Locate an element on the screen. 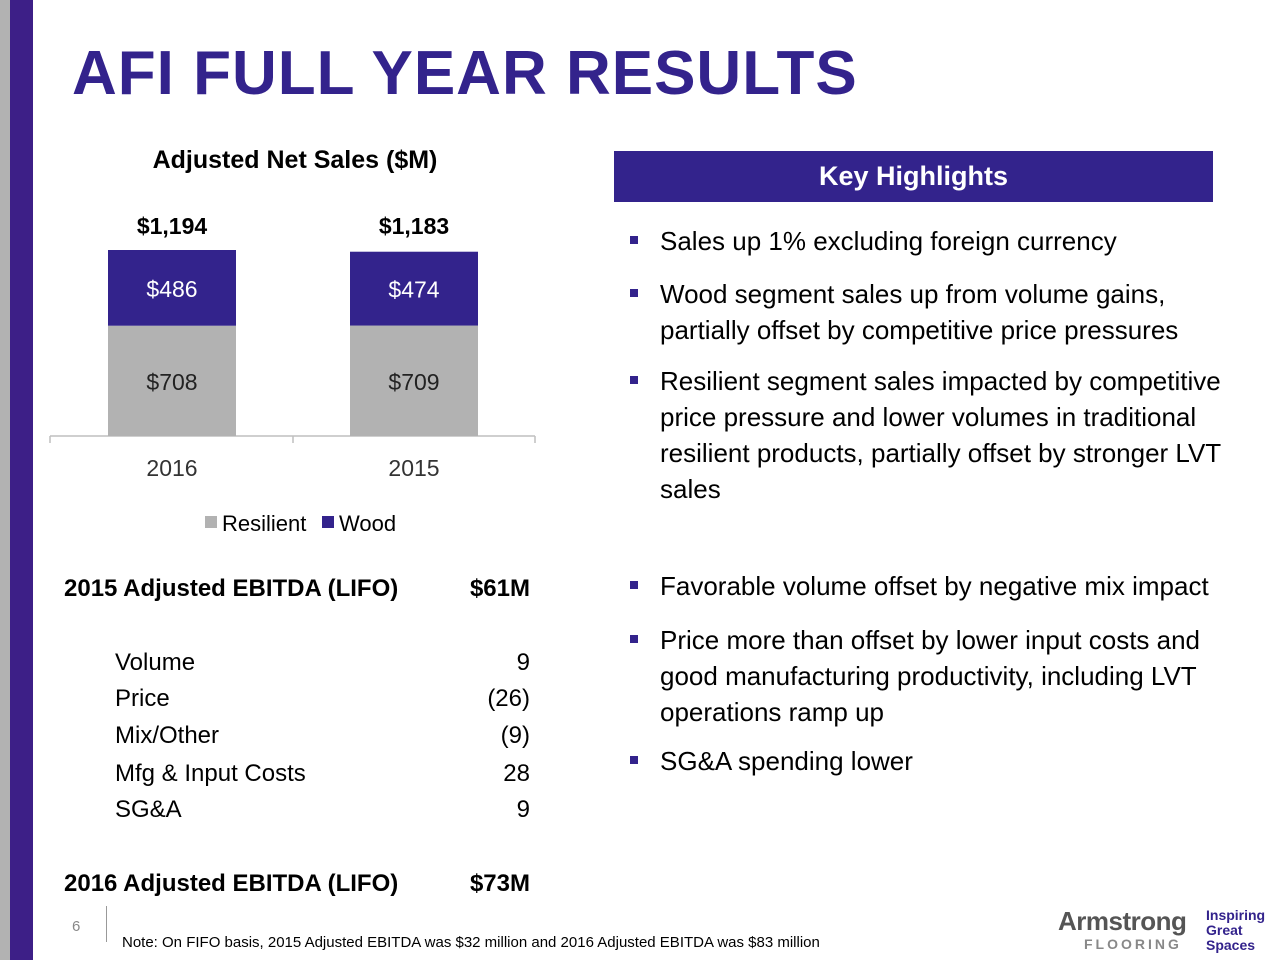  ebitda-item-row: SG&A 9 is located at coordinates (322, 811).